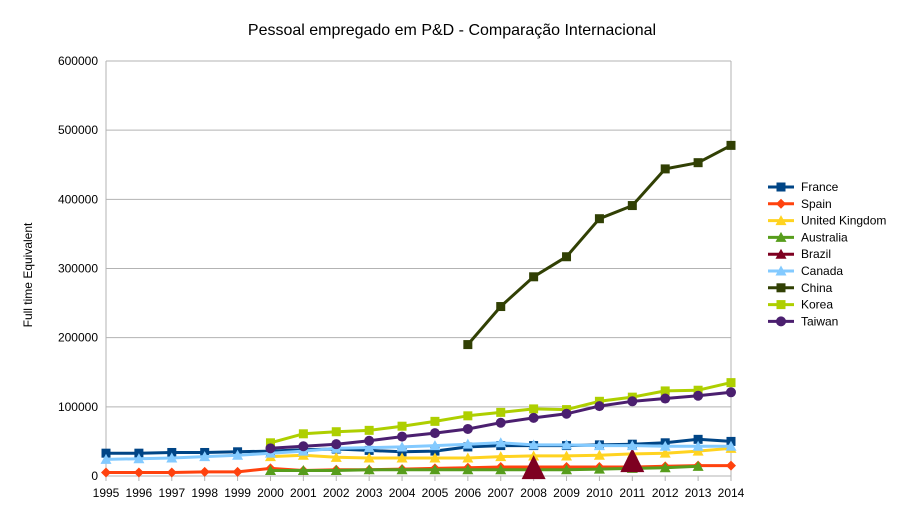  What do you see at coordinates (805, 271) in the screenshot?
I see `legend-item-canada: Canada` at bounding box center [805, 271].